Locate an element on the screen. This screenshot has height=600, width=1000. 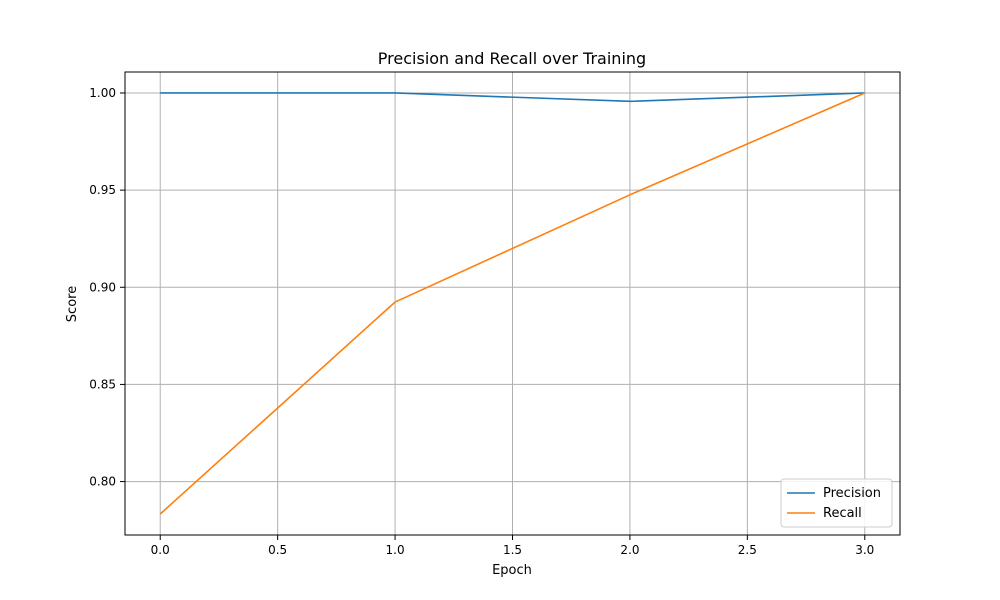
x-tick-label: 1.0 is located at coordinates (395, 550).